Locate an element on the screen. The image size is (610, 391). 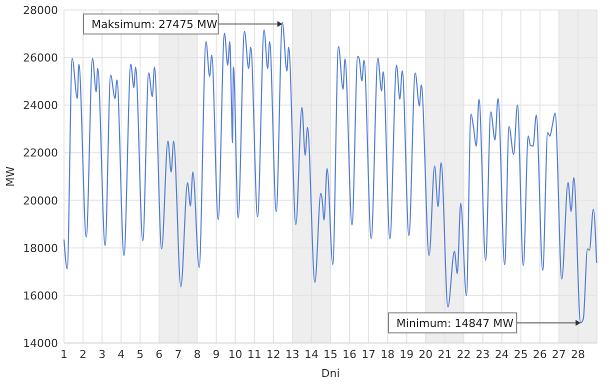
y-tick-label: 22000 is located at coordinates (40, 153).